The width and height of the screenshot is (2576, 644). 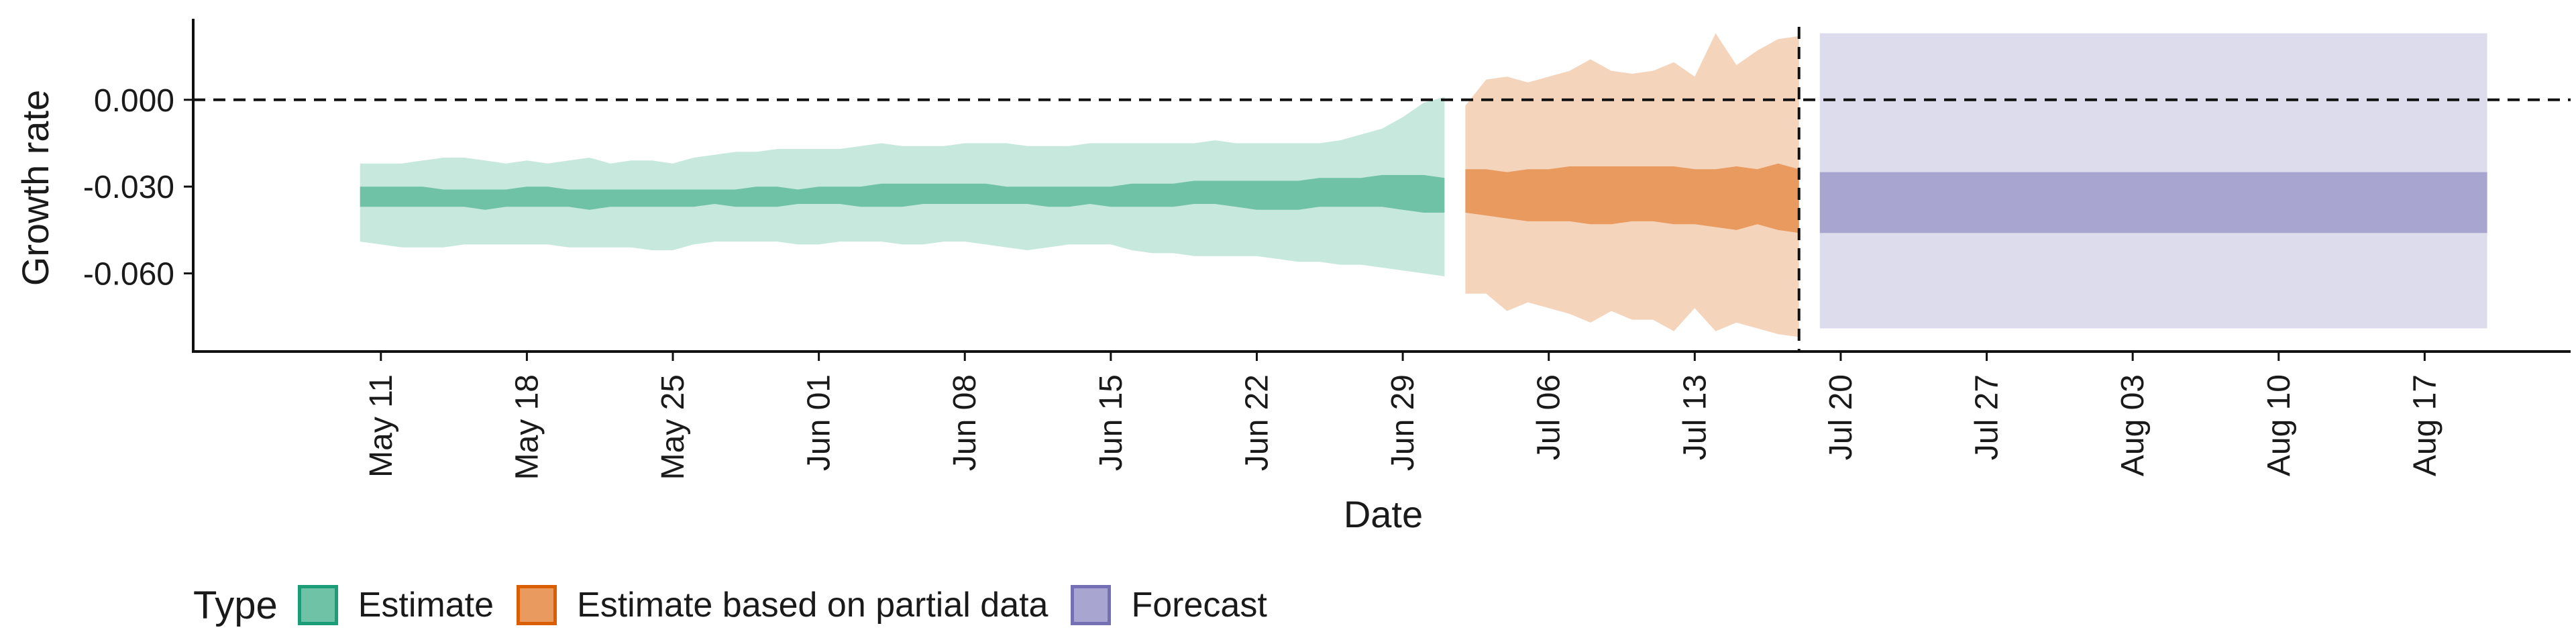 I want to click on legend-item-estimate: Estimate, so click(x=395, y=605).